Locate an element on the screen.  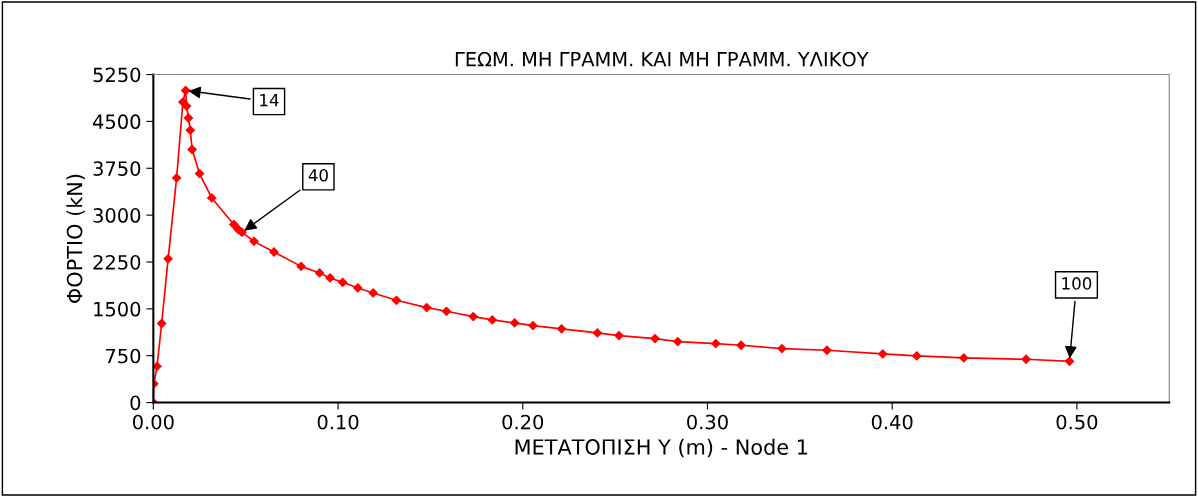
y-tick-label: 3750 is located at coordinates (117, 168).